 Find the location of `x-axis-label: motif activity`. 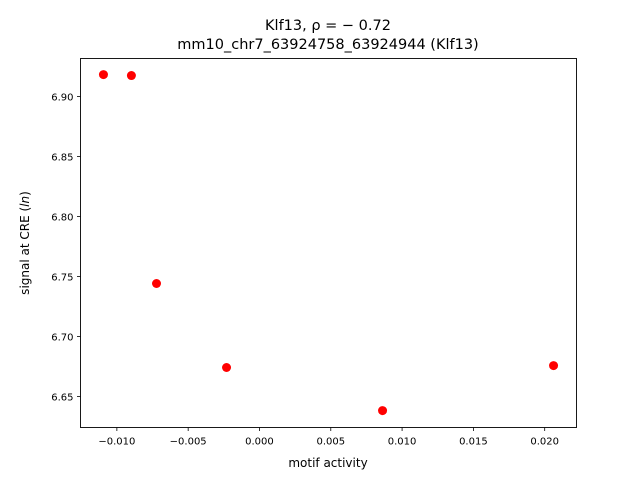

x-axis-label: motif activity is located at coordinates (327, 463).